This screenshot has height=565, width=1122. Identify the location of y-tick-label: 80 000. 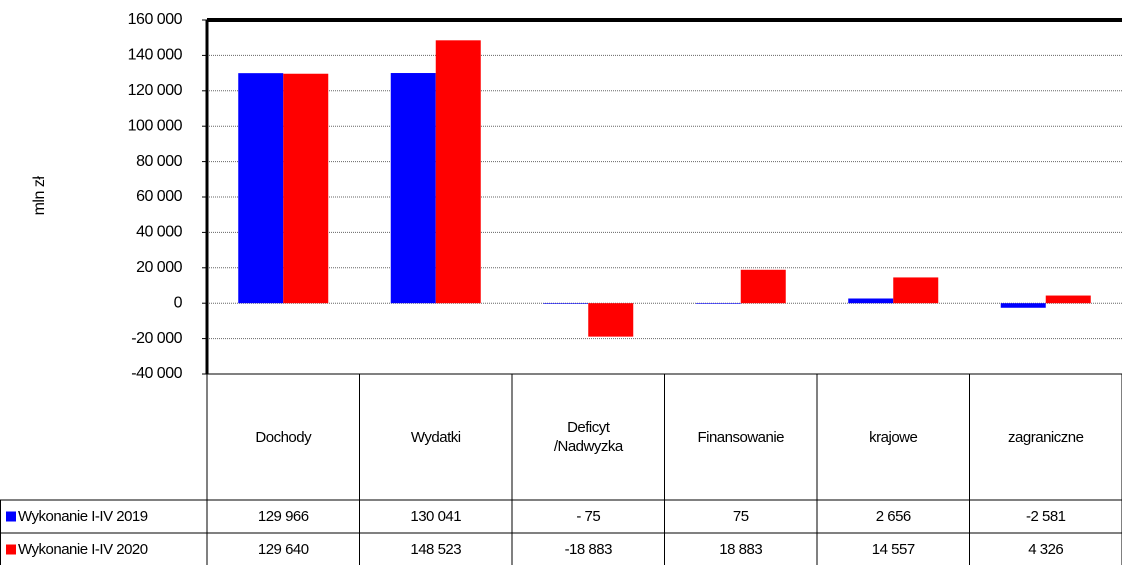
(159, 161).